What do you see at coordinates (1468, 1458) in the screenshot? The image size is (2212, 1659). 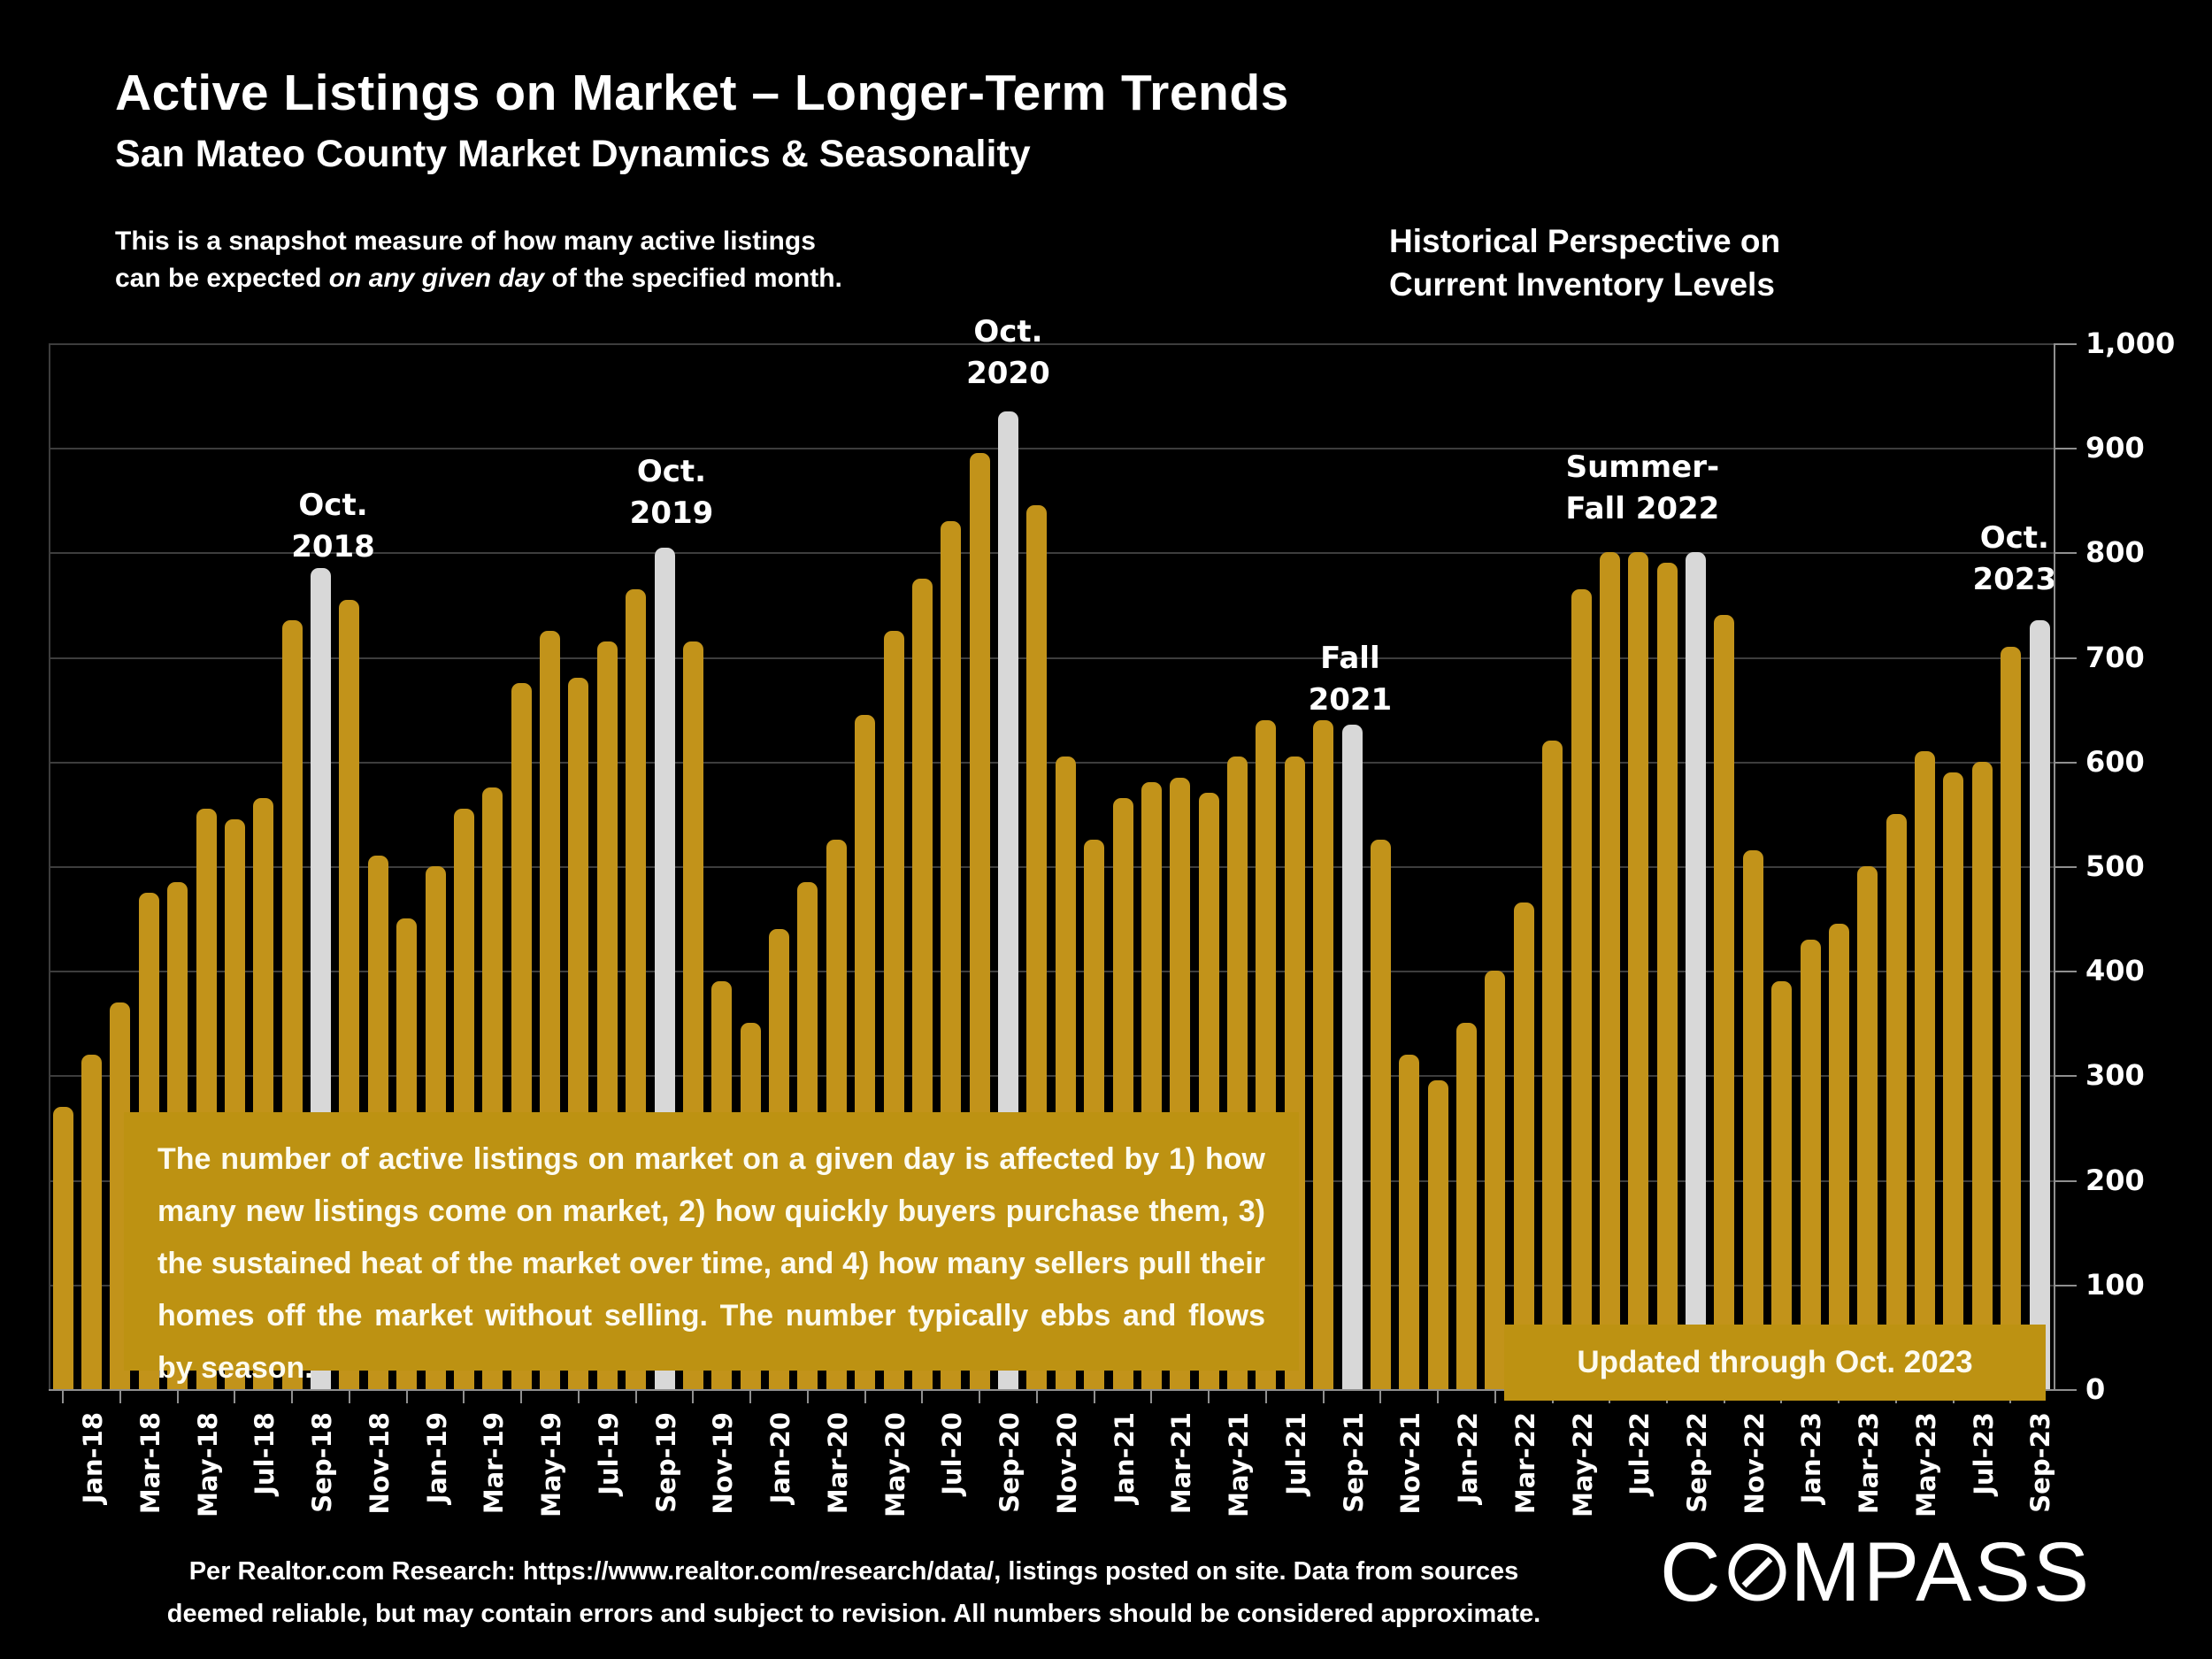 I see `x-tick-label-Jan-22: Jan-22` at bounding box center [1468, 1458].